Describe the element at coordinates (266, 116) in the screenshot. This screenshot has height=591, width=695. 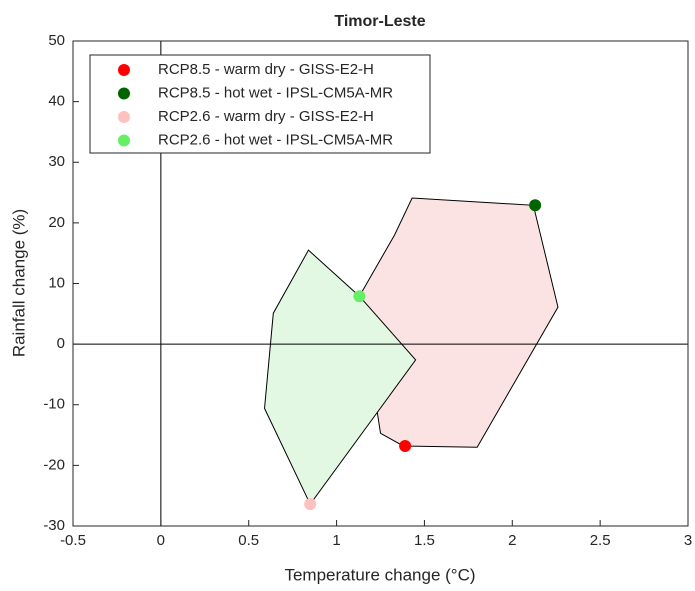
I see `legend-label: RCP2.6 - warm dry - GISS-E2-H` at that location.